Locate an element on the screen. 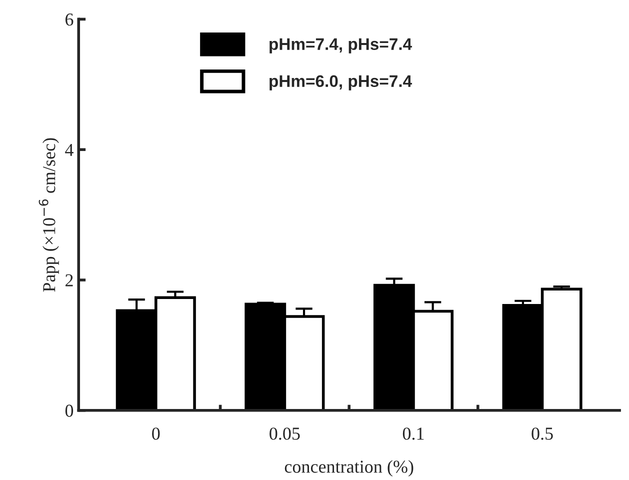 This screenshot has height=480, width=629. x-tick-label: 0.05 is located at coordinates (285, 434).